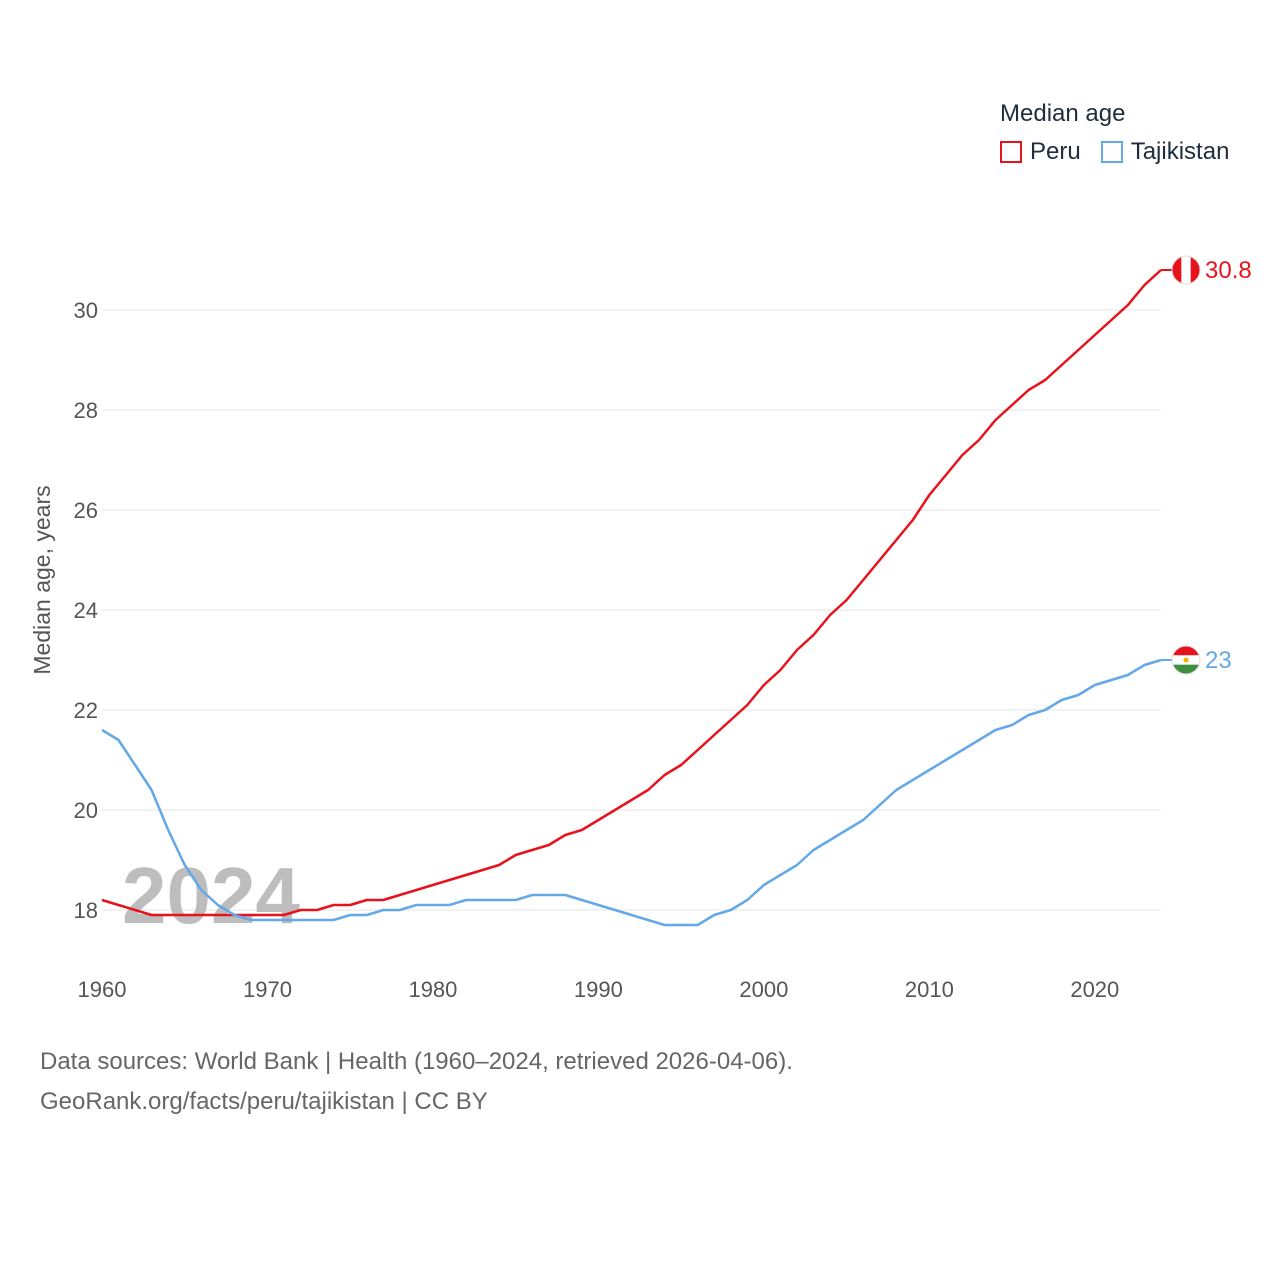 The height and width of the screenshot is (1280, 1280). Describe the element at coordinates (42, 579) in the screenshot. I see `y-axis-title: Median age, years` at that location.